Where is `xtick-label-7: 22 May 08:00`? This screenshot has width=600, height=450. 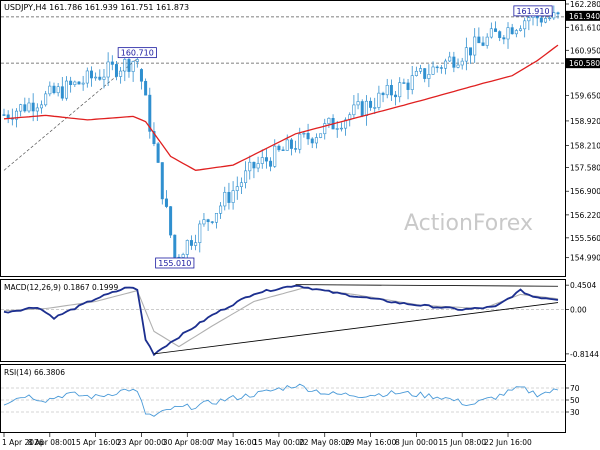 xtick-label-7: 22 May 08:00 is located at coordinates (325, 442).